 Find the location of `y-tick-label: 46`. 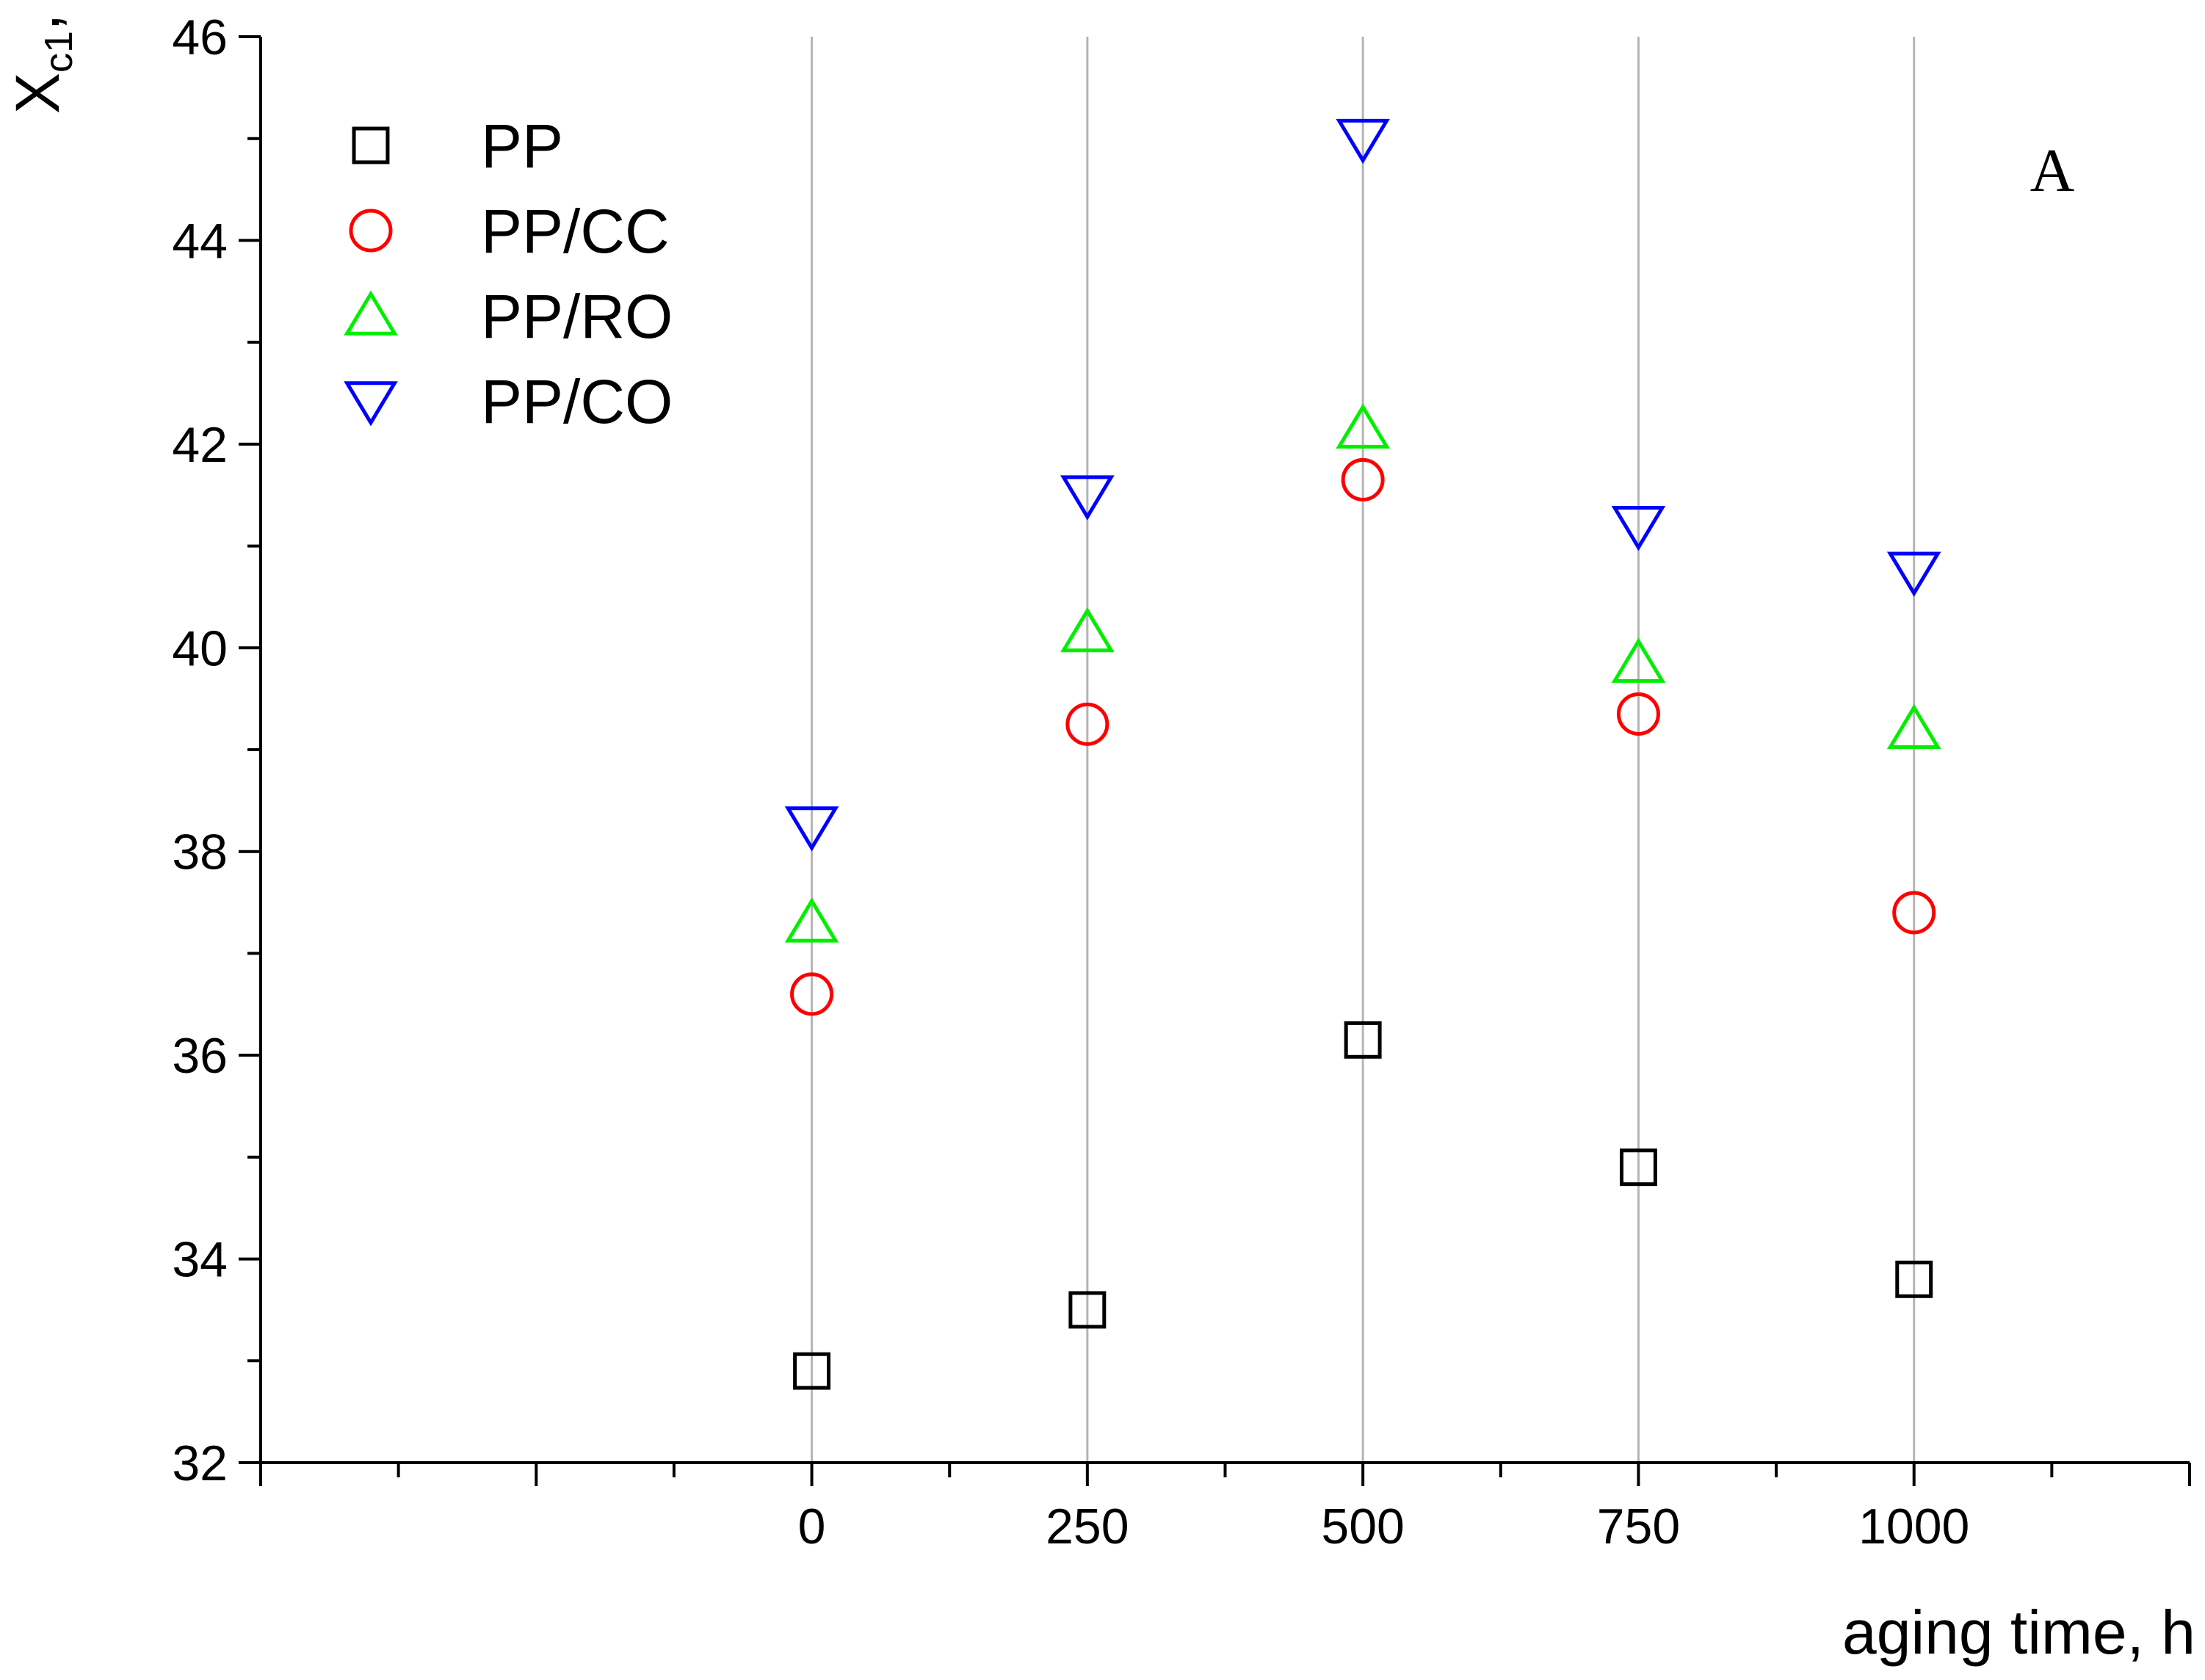

y-tick-label: 46 is located at coordinates (200, 38).